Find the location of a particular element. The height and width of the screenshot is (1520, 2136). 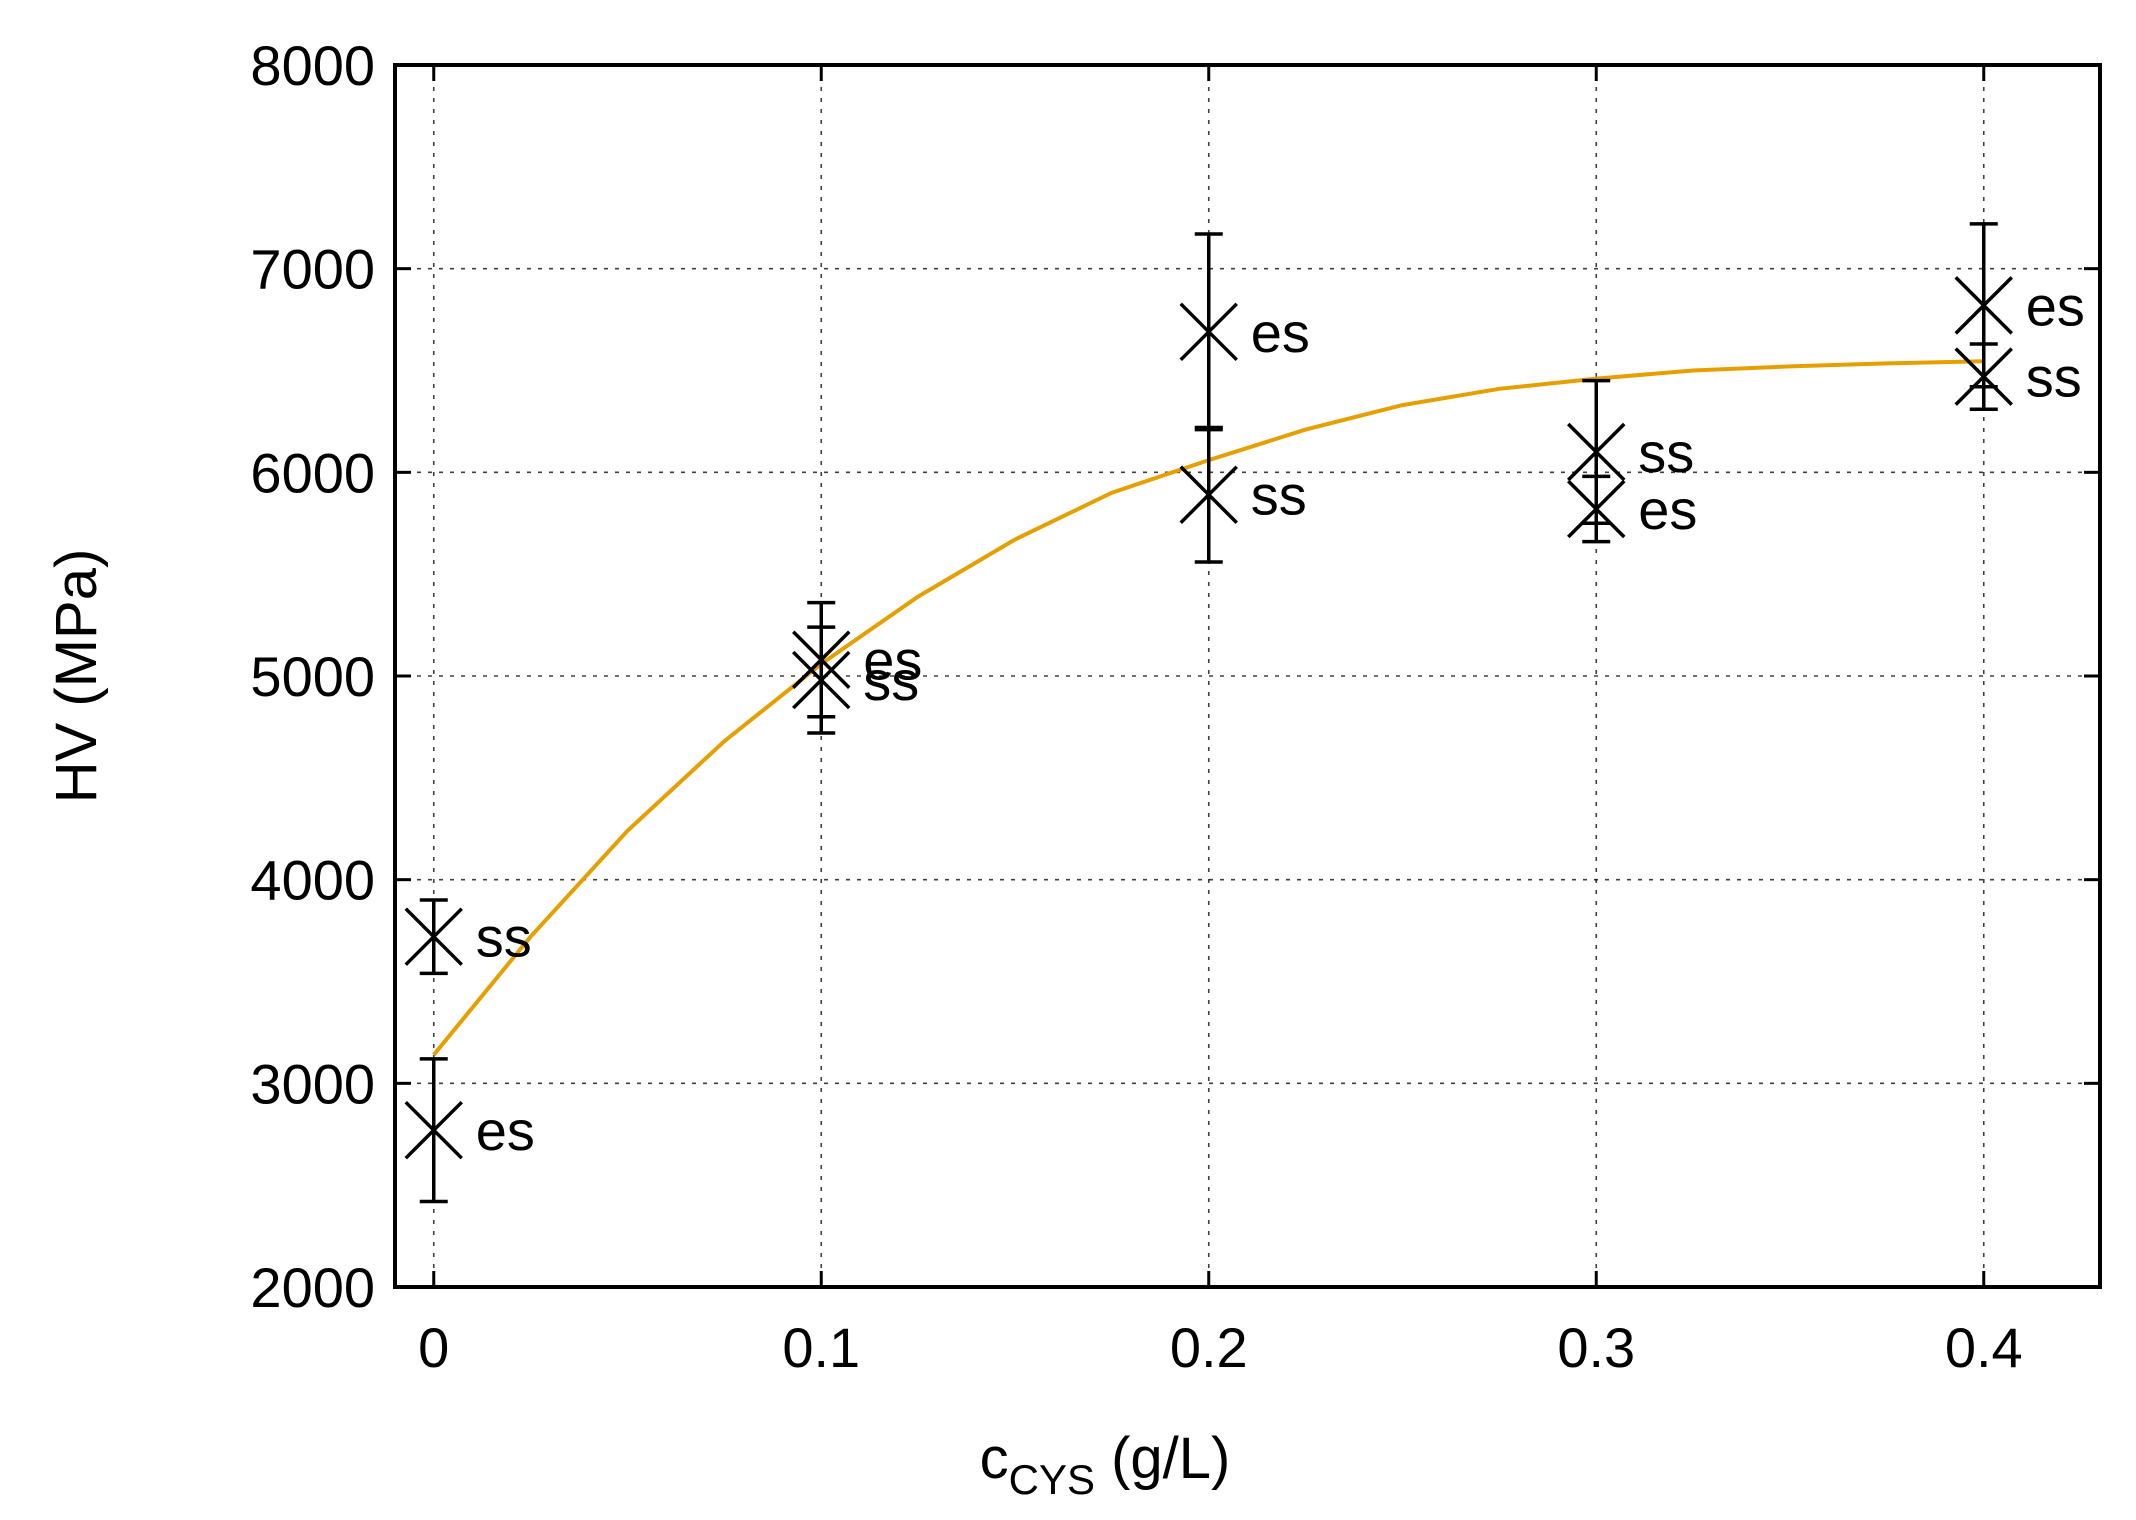

x-tick-label: 0.2 is located at coordinates (1209, 1347).